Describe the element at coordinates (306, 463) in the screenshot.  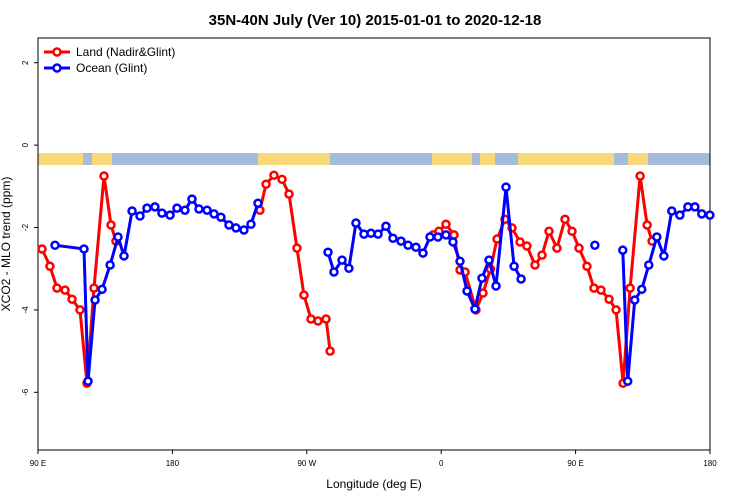
I see `x-tick-label: 90 W` at that location.